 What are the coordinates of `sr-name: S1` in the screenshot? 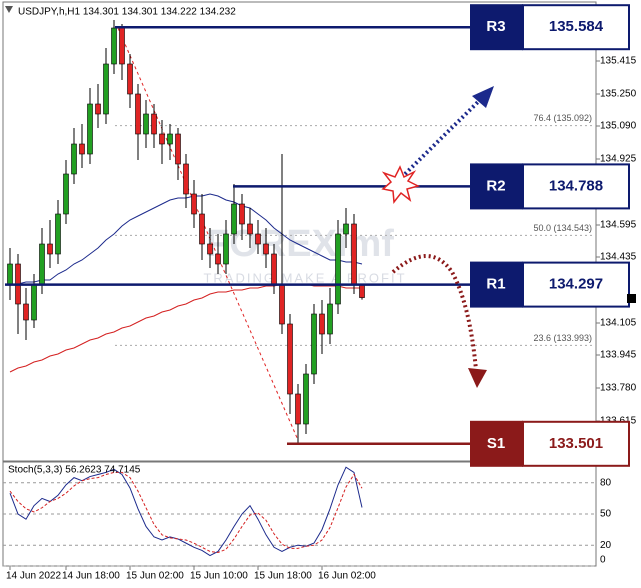 It's located at (496, 443).